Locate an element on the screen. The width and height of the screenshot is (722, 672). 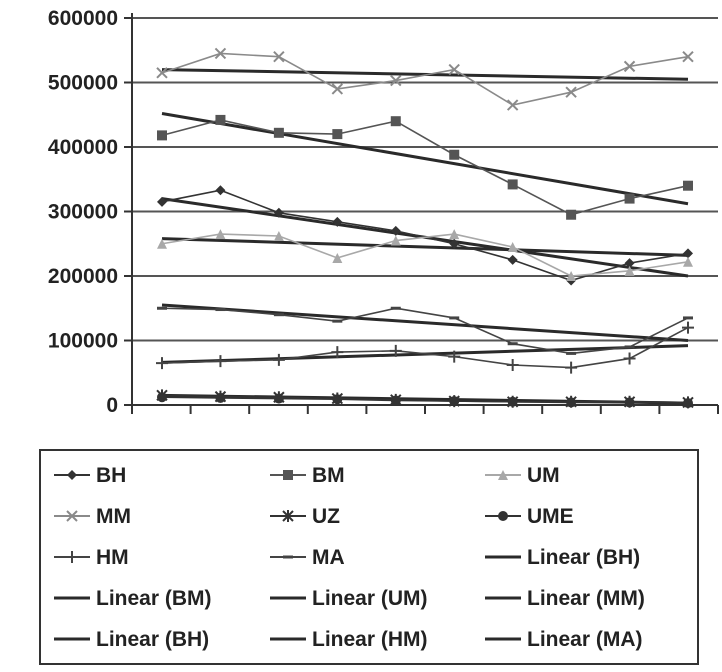
series-bm is located at coordinates (425, 167).